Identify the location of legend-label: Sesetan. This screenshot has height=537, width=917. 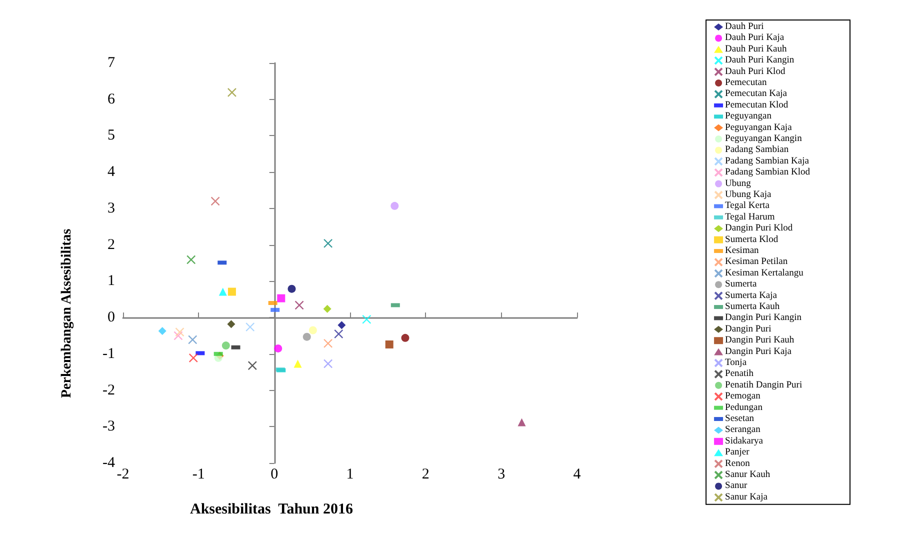
(739, 419).